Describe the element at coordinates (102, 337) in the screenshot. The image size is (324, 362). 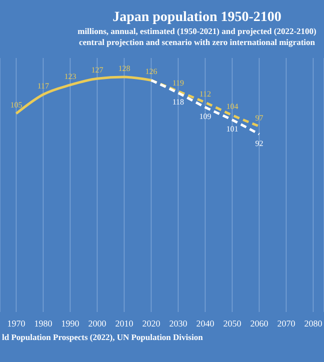
I see `text: ld Population Prospects (2022), UN Population Division` at that location.